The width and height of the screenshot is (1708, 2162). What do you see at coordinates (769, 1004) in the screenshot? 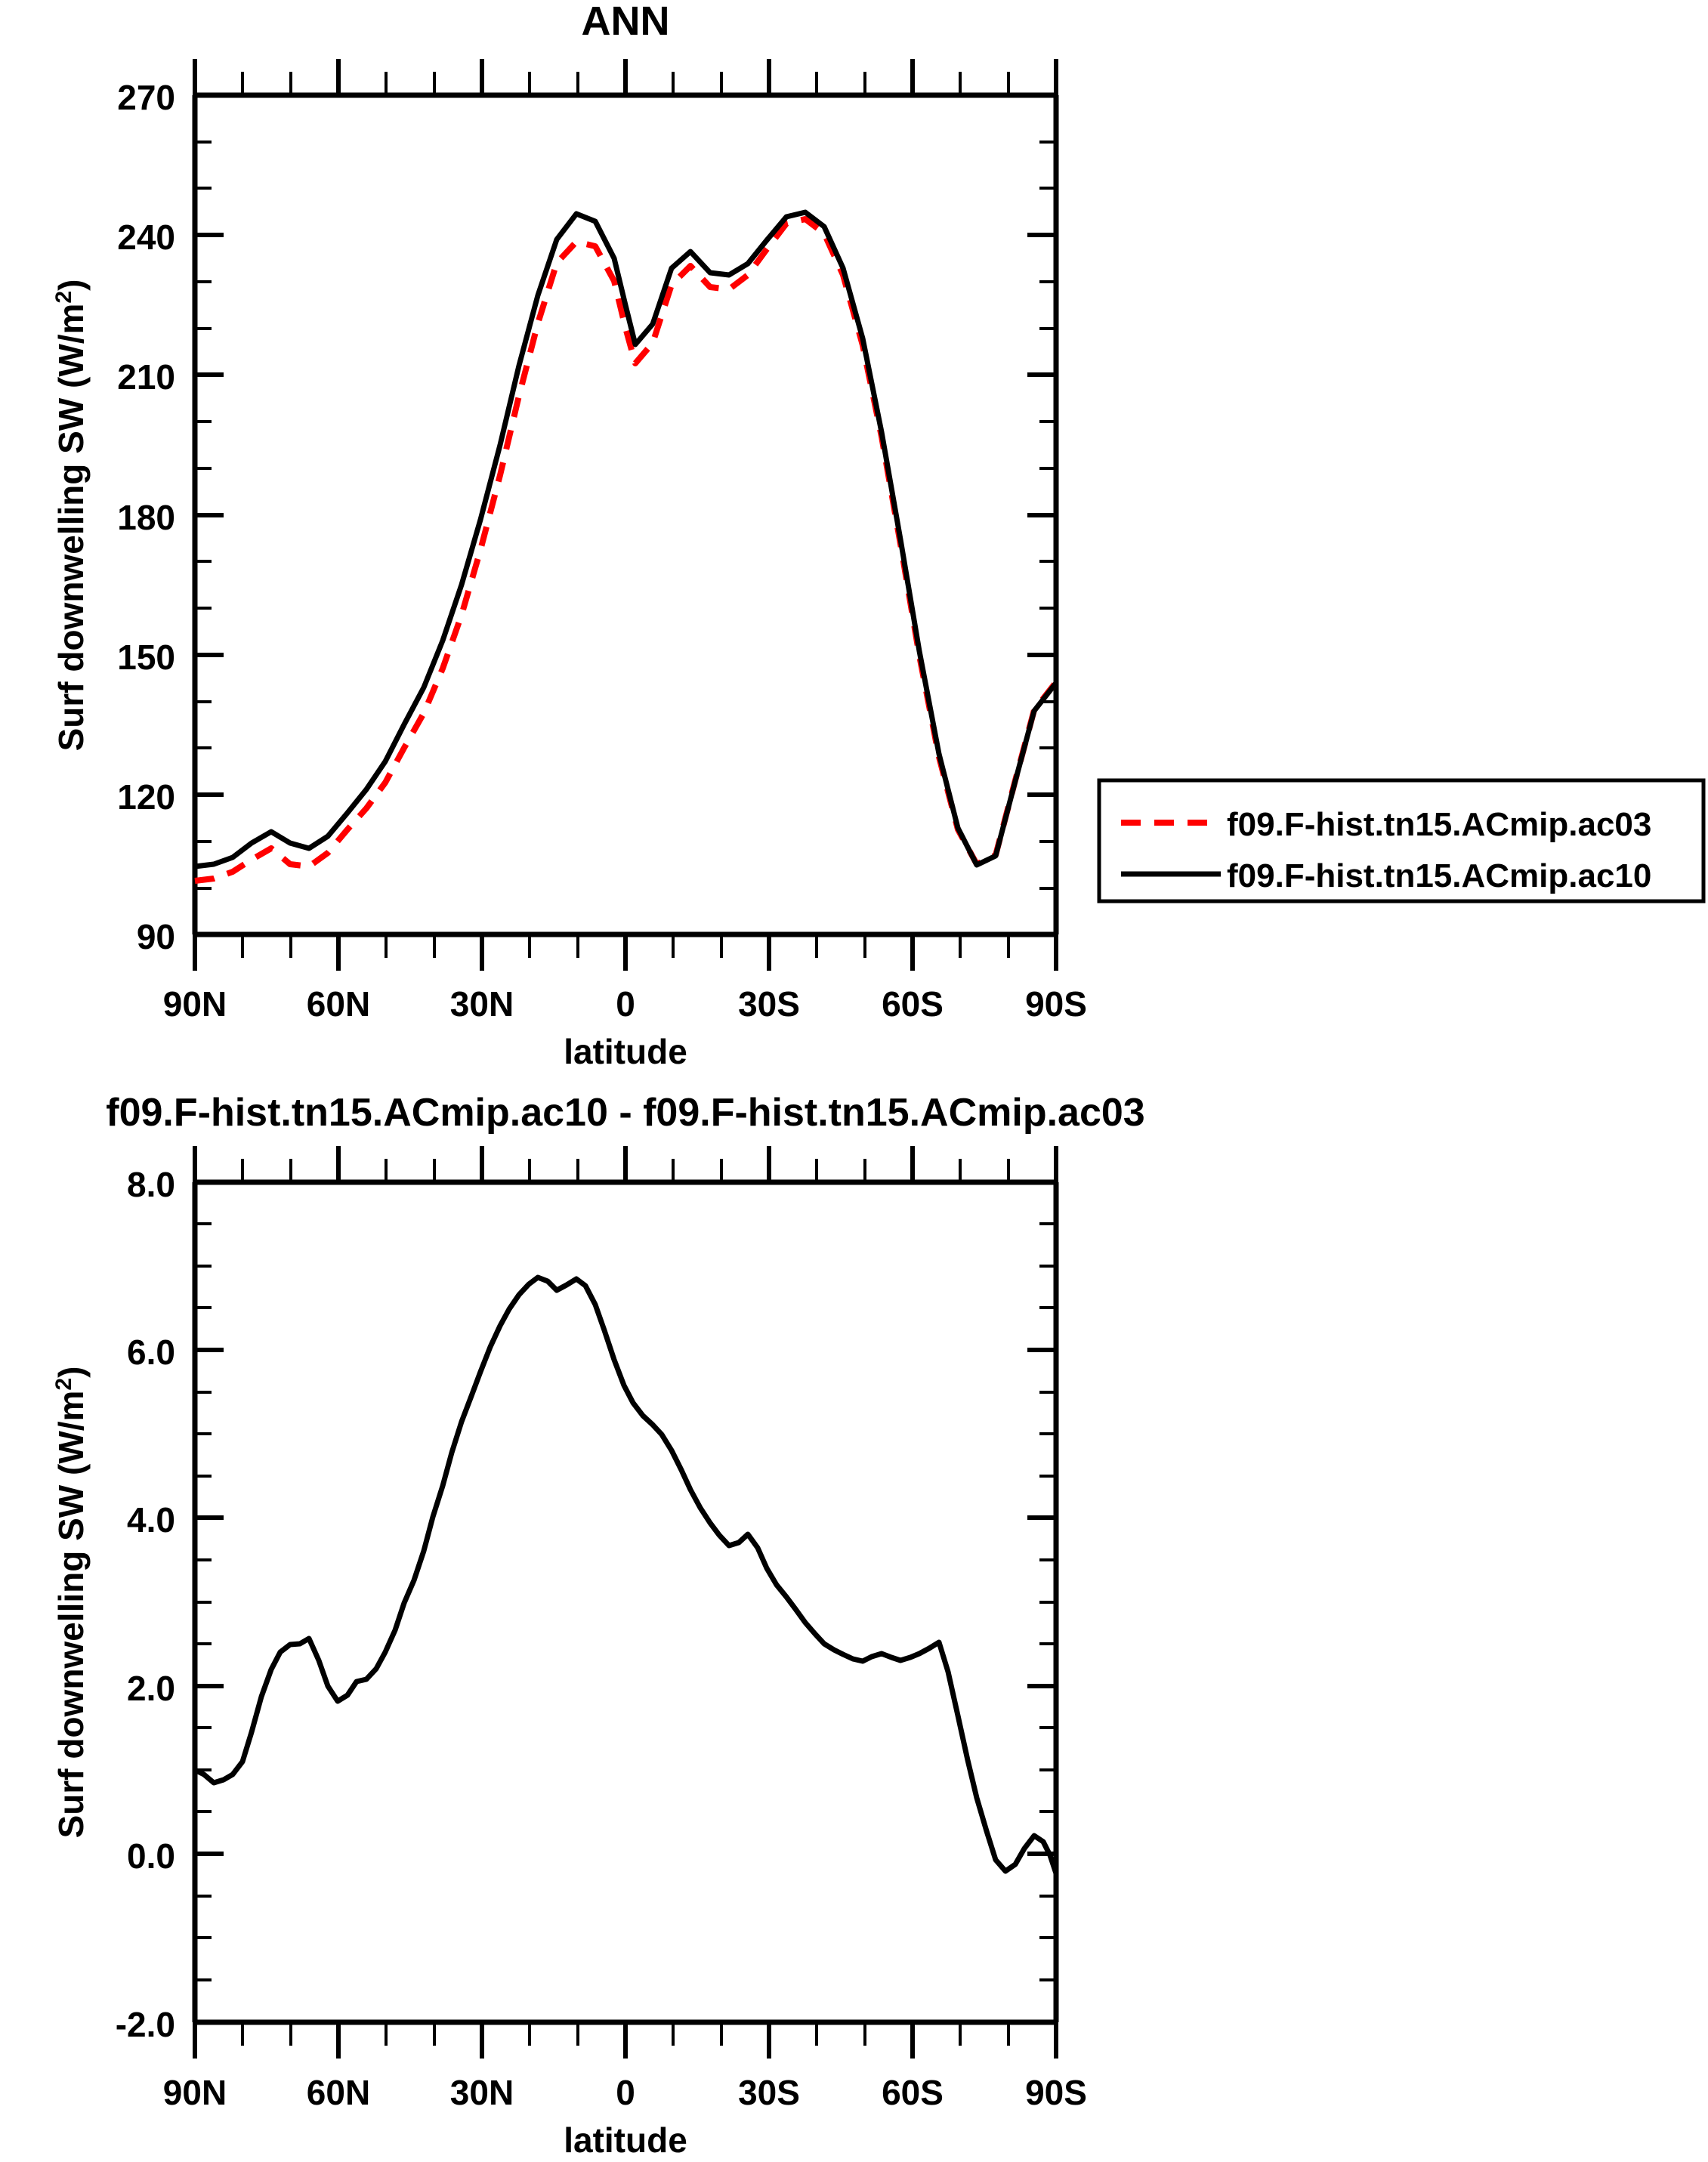
I see `top-x-tick-label: 30S` at bounding box center [769, 1004].